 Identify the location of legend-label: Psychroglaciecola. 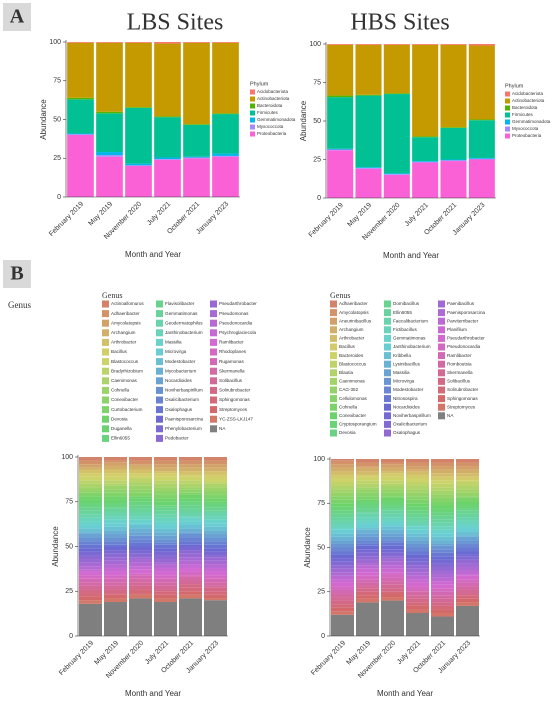
(237, 332).